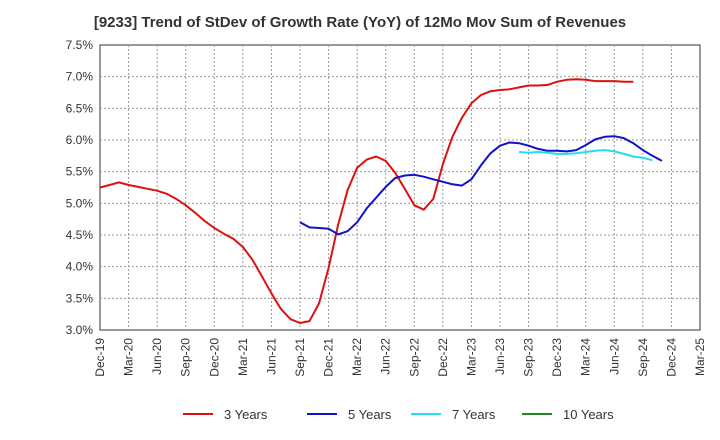 Image resolution: width=720 pixels, height=440 pixels. Describe the element at coordinates (414, 357) in the screenshot. I see `x-tick-label: Sep-22` at that location.